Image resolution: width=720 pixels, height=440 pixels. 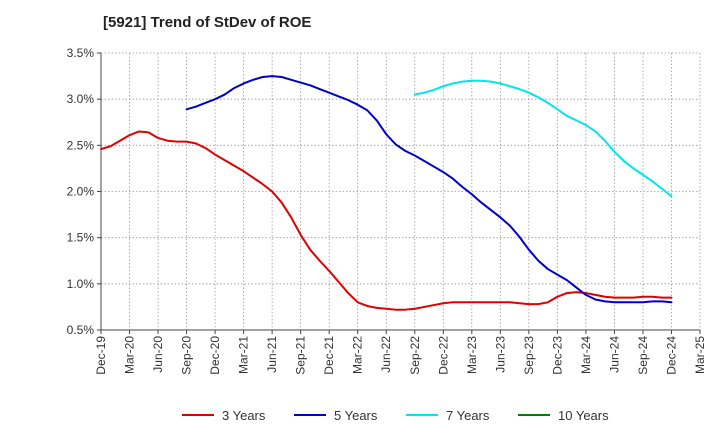 I want to click on legend-item-7-years: 7 Years, so click(x=448, y=415).